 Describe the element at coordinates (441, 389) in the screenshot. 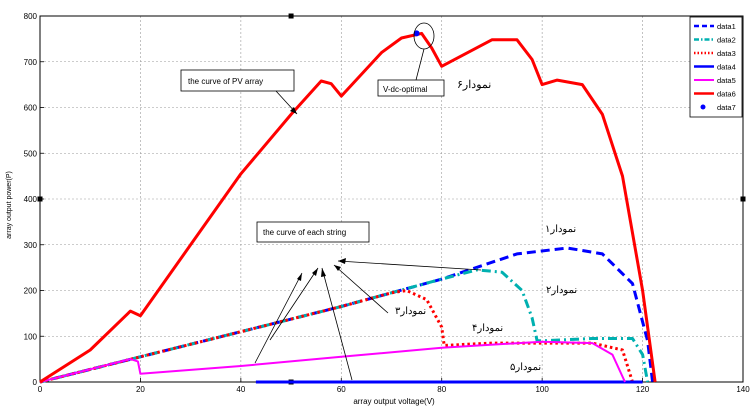

I see `x-tick-label: 80` at that location.